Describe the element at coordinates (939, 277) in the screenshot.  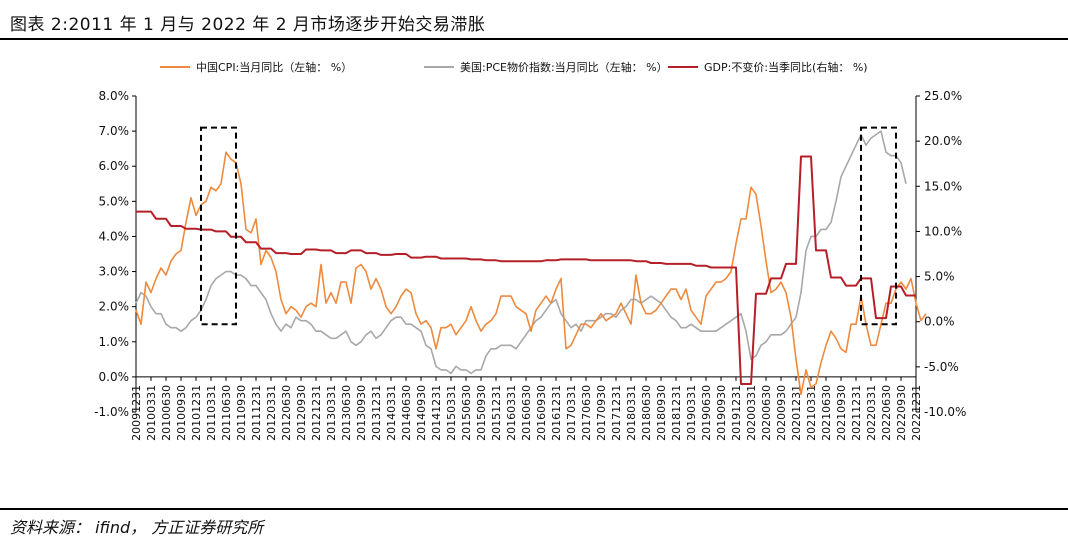
I see `right-tick-label: 5.0%` at that location.